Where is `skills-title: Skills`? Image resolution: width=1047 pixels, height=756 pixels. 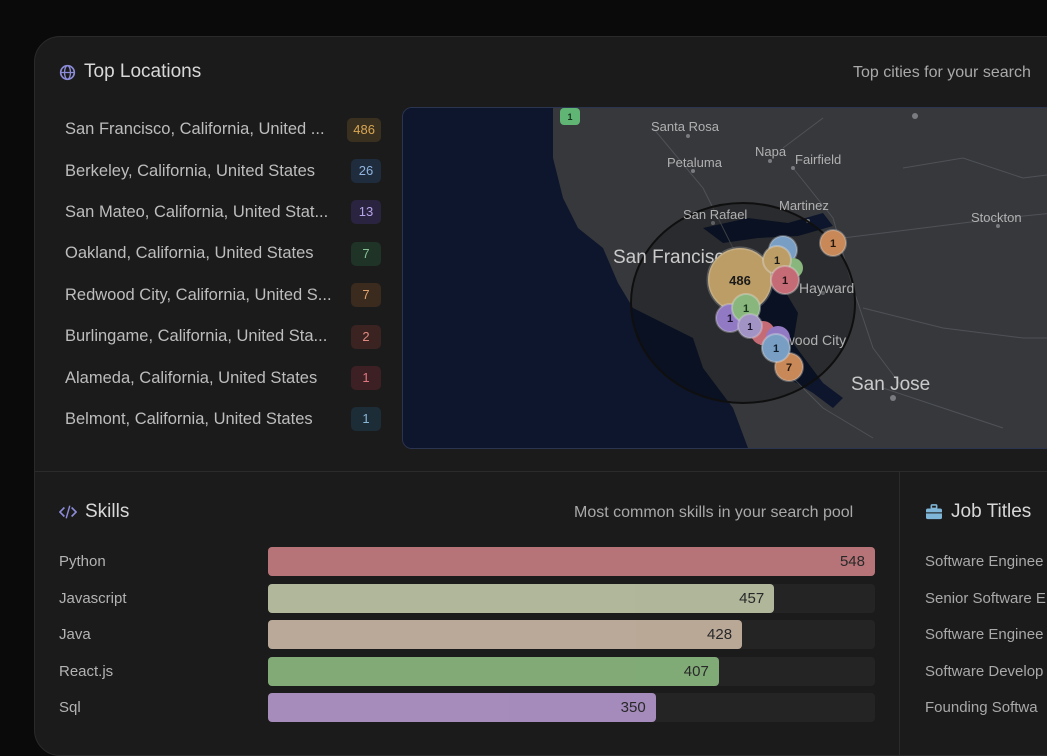 skills-title: Skills is located at coordinates (107, 511).